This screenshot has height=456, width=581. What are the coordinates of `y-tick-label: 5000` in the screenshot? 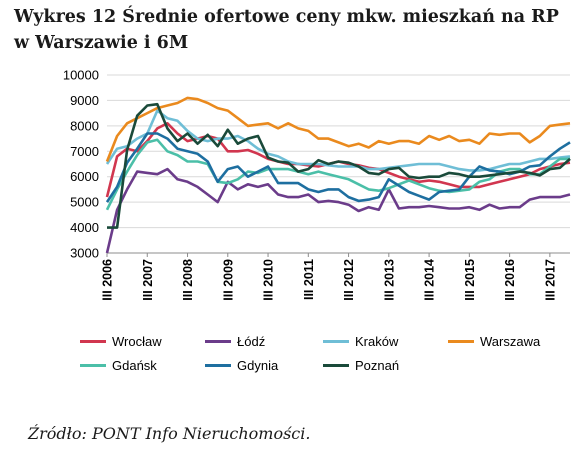 It's located at (84, 202).